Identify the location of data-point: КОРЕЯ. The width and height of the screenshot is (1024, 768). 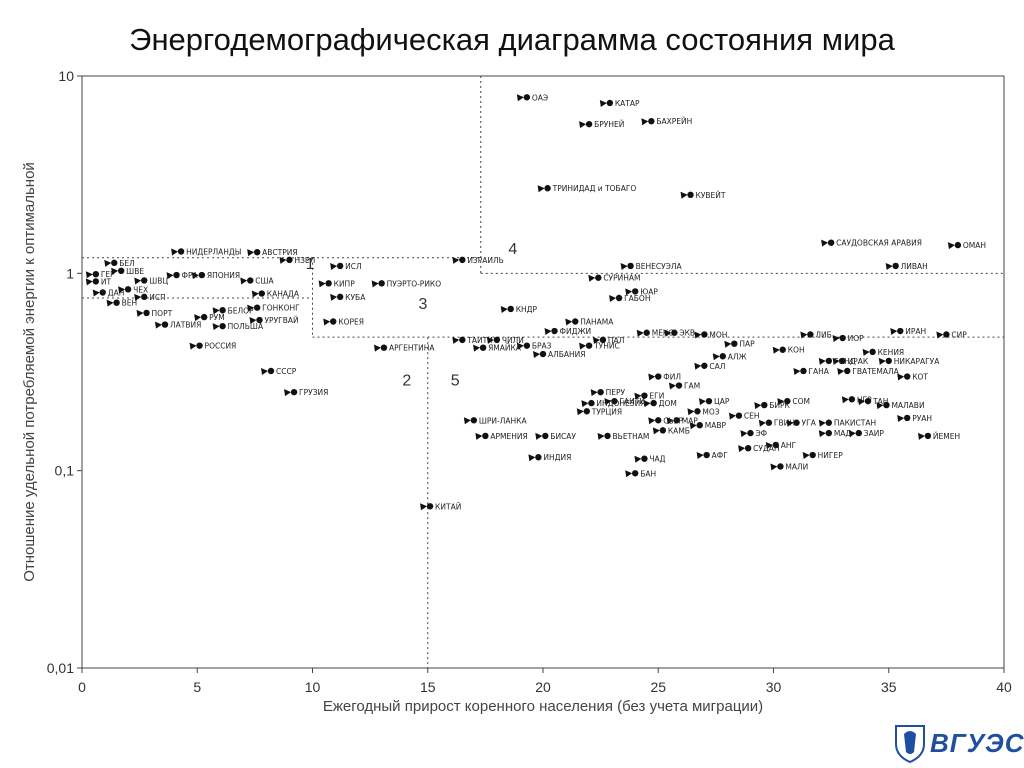
(343, 322).